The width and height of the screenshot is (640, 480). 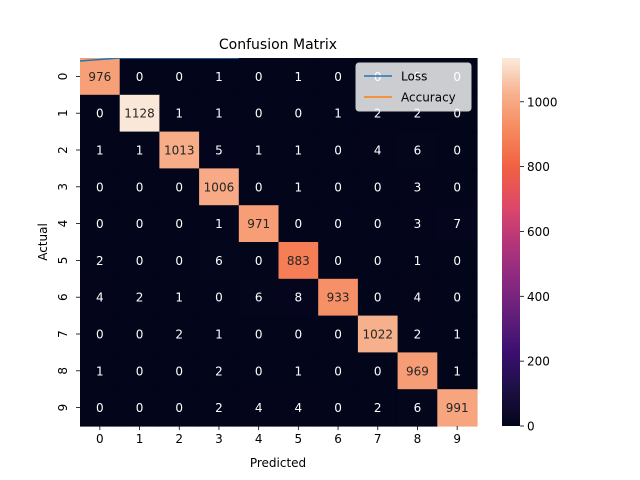 I want to click on x-axis-ticks: 0 1 2 3 4 5 6 7 8 9, so click(x=278, y=436).